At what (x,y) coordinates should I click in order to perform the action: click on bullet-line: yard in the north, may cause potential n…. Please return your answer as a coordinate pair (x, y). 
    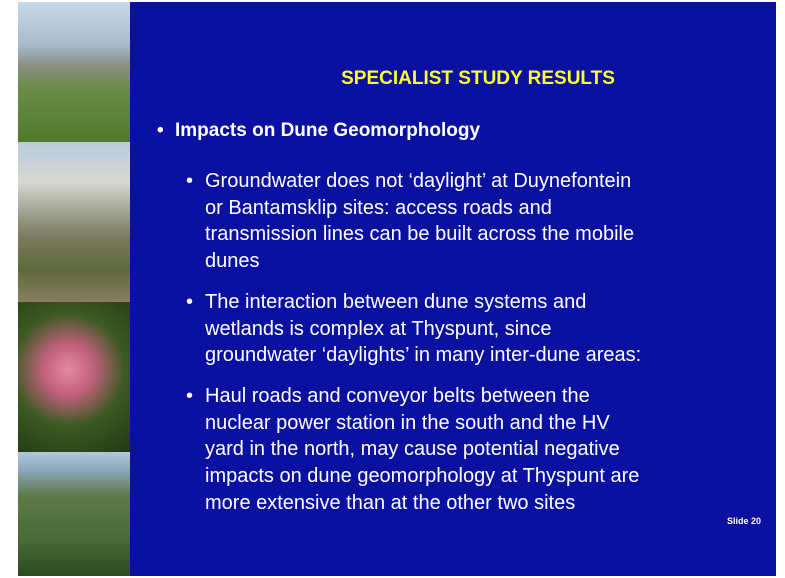
    Looking at the image, I should click on (412, 449).